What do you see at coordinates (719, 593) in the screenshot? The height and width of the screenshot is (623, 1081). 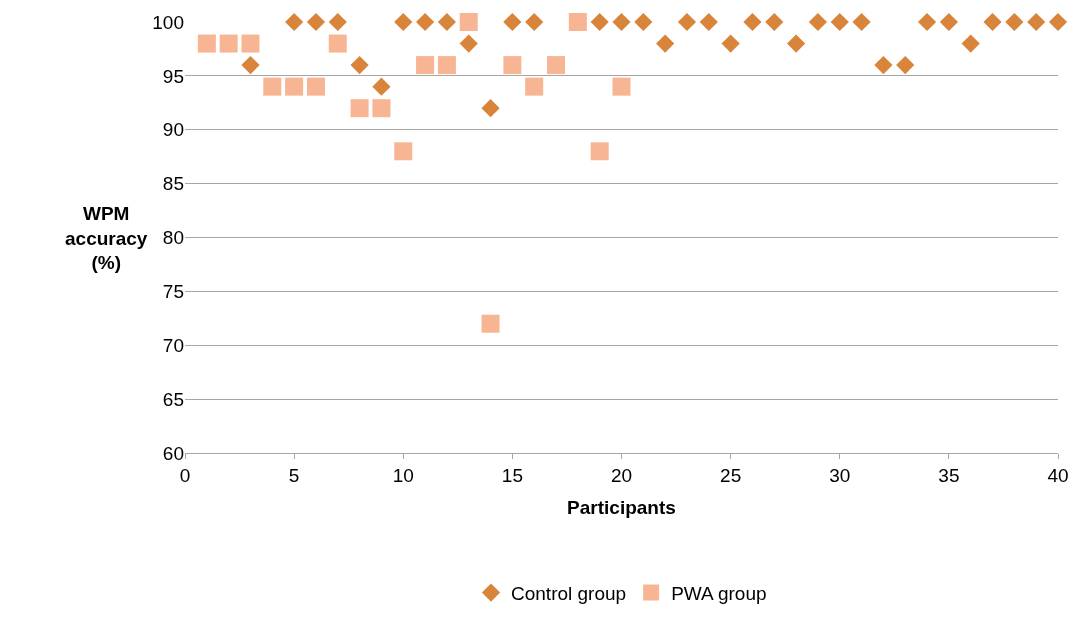 I see `legend-label: PWA group` at bounding box center [719, 593].